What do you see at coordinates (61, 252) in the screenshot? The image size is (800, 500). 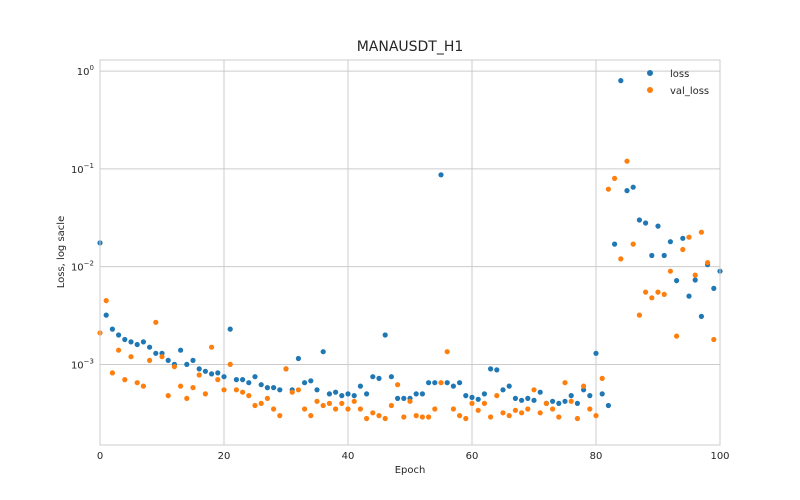 I see `y-axis-label: Loss, log sacle` at bounding box center [61, 252].